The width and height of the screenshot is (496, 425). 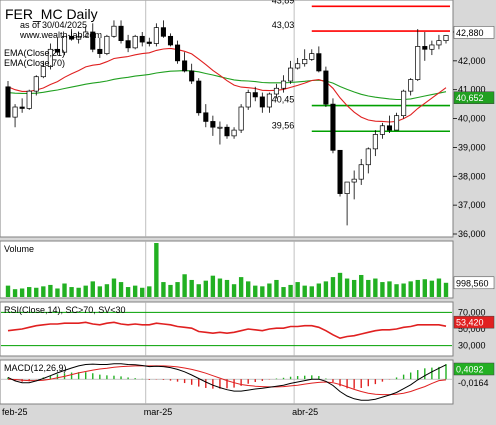 I want to click on volume-tag-text: 998,560, so click(x=472, y=283).